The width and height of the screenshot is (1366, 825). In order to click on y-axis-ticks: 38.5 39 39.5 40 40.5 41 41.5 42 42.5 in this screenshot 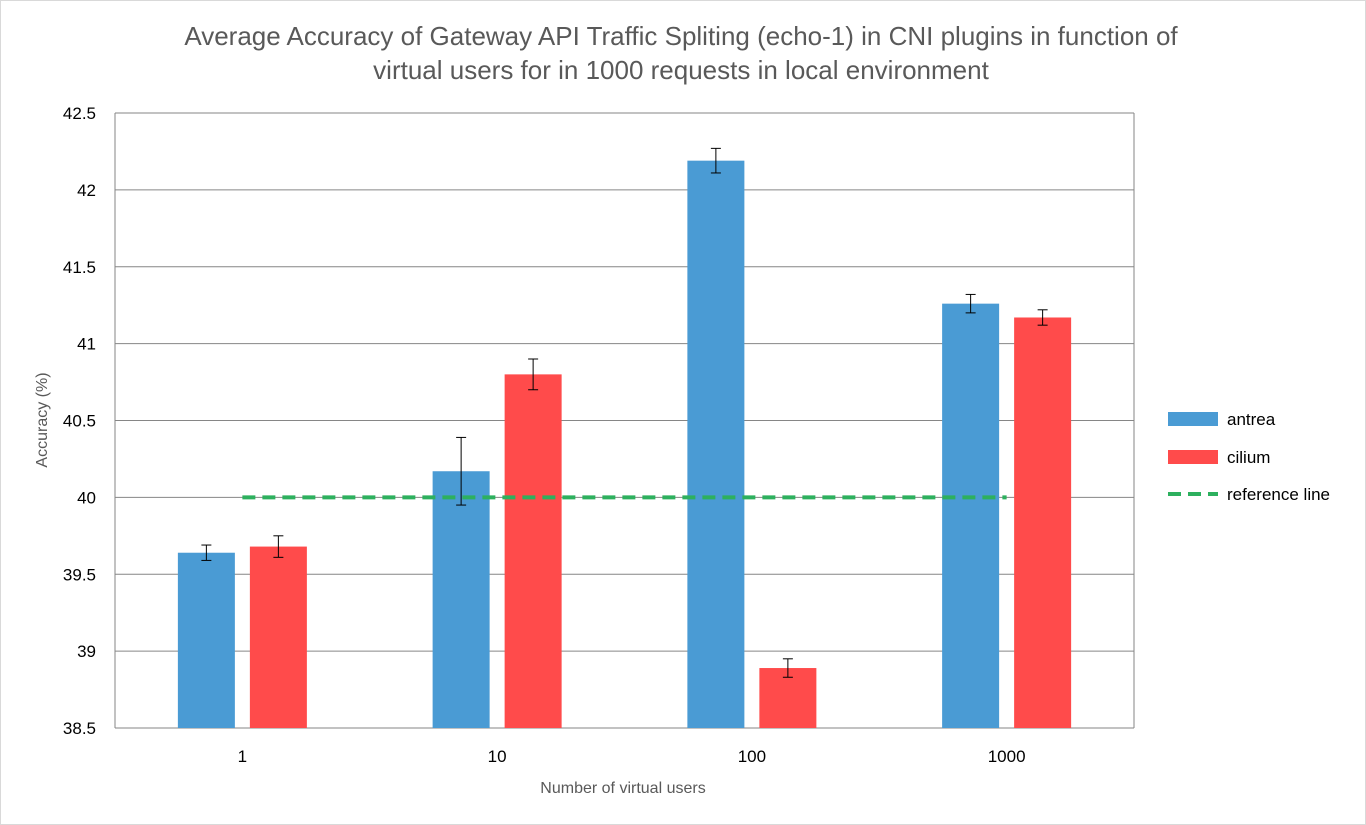, I will do `click(79, 421)`.